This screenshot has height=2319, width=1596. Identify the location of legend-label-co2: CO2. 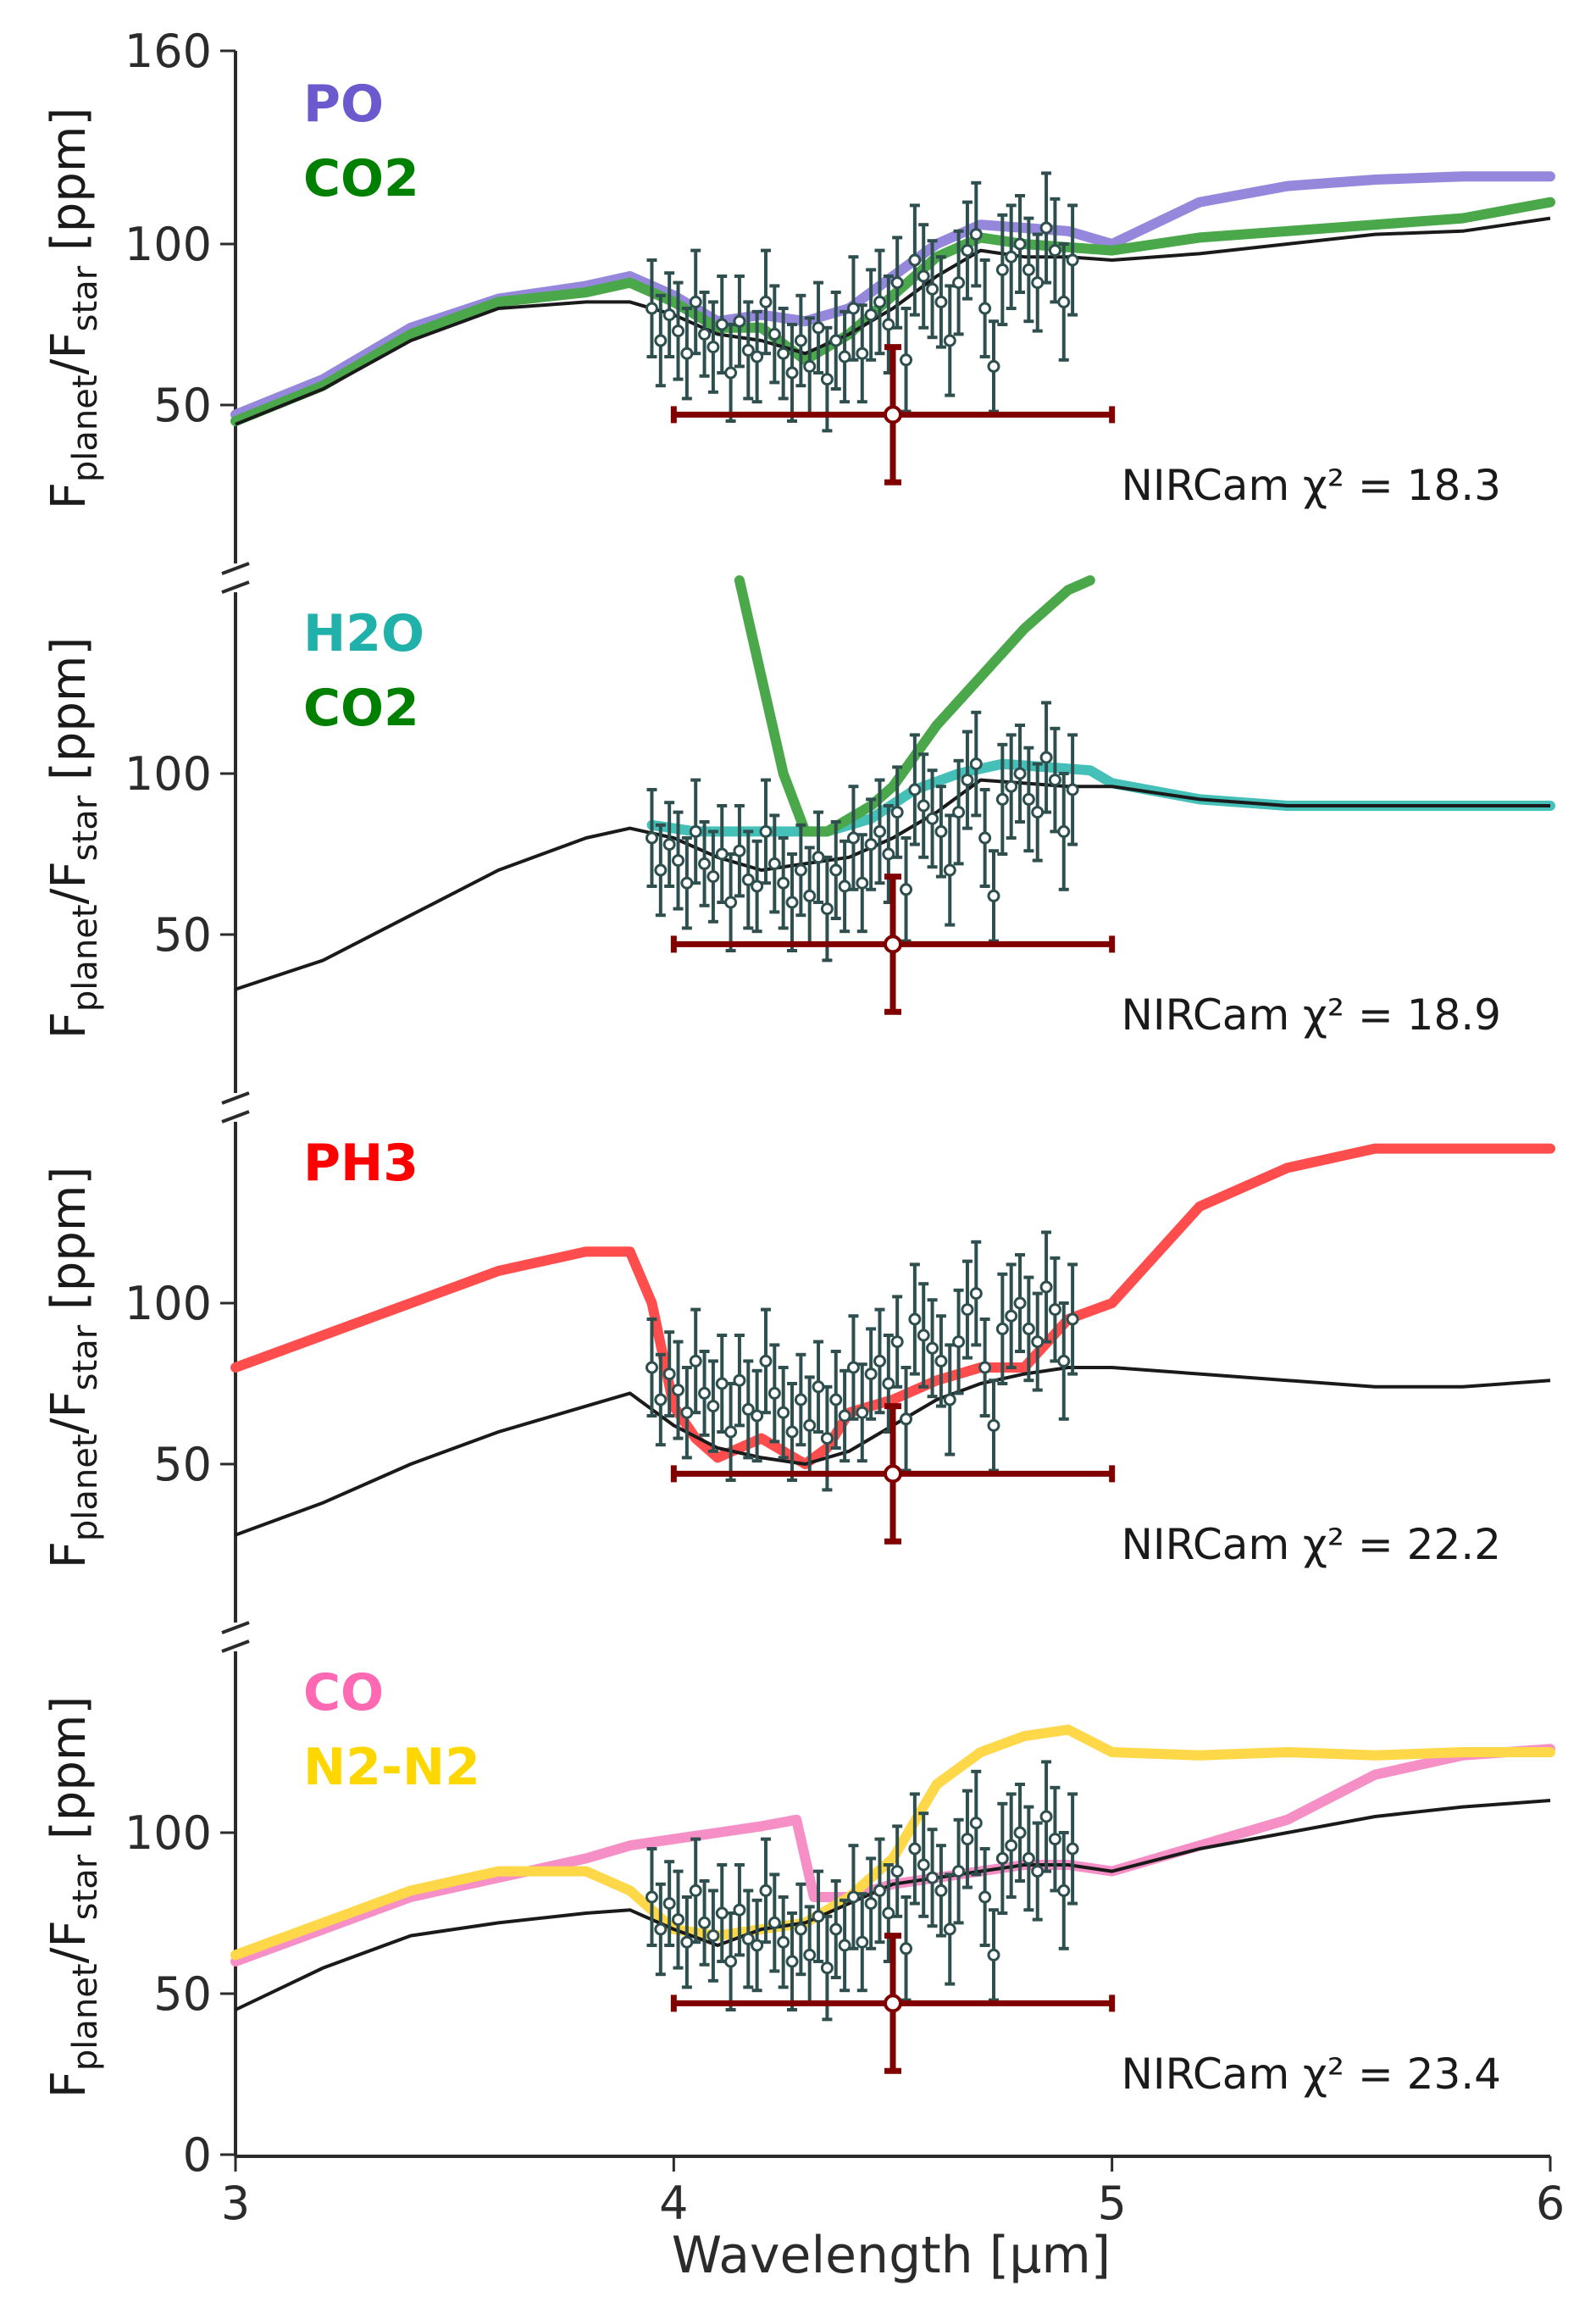
(361, 178).